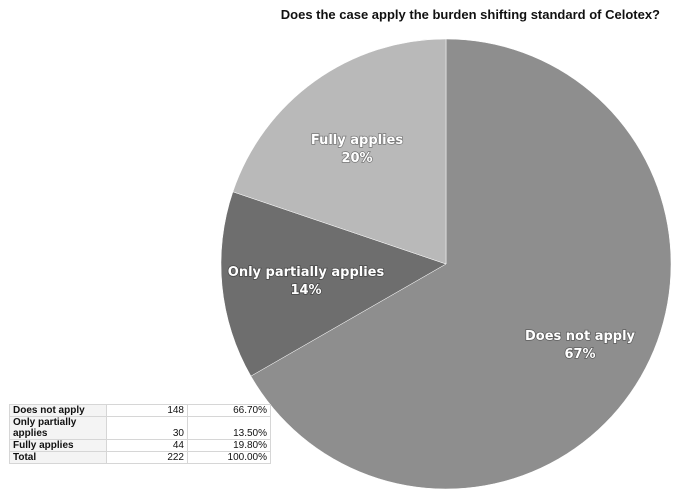 The image size is (674, 499). Describe the element at coordinates (579, 354) in the screenshot. I see `slice-percent-label: 67%` at that location.